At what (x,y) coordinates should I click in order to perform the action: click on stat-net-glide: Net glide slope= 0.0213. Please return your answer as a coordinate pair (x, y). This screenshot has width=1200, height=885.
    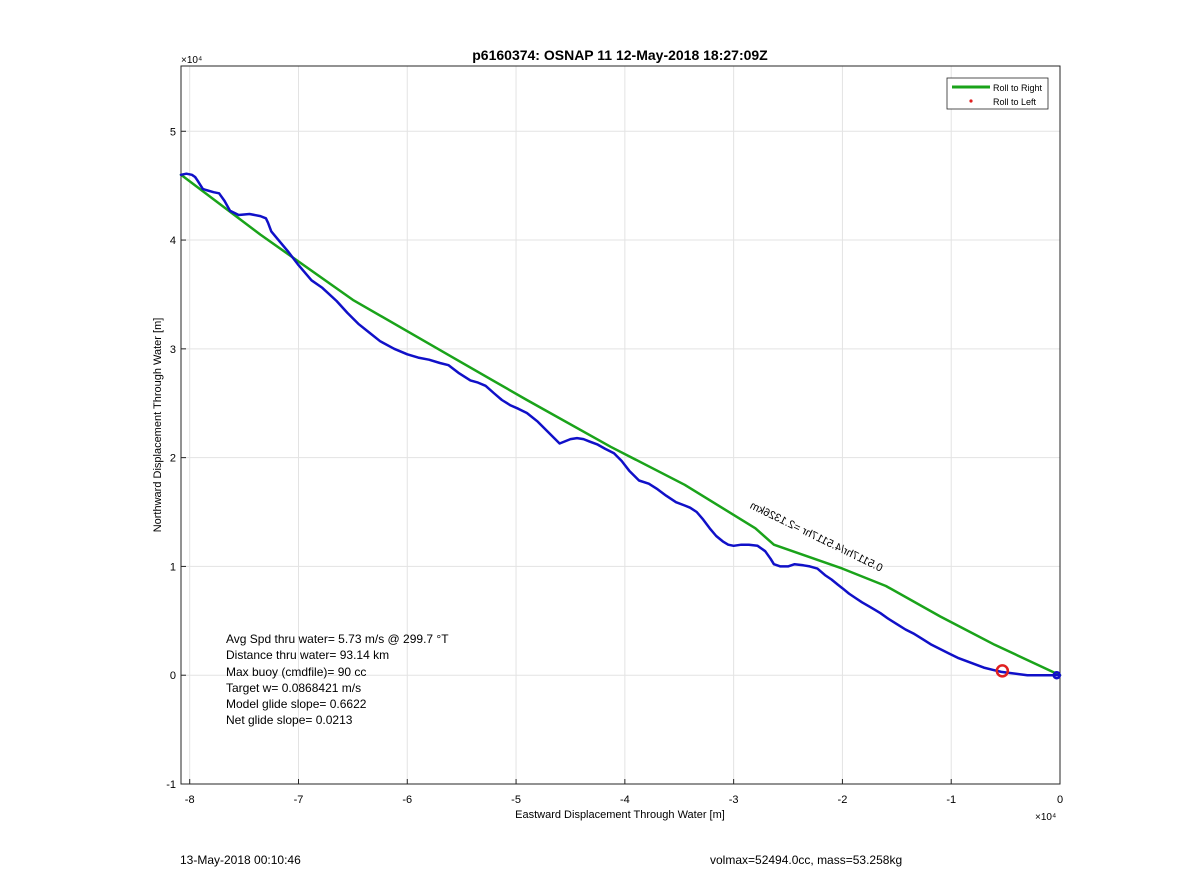
    Looking at the image, I should click on (289, 720).